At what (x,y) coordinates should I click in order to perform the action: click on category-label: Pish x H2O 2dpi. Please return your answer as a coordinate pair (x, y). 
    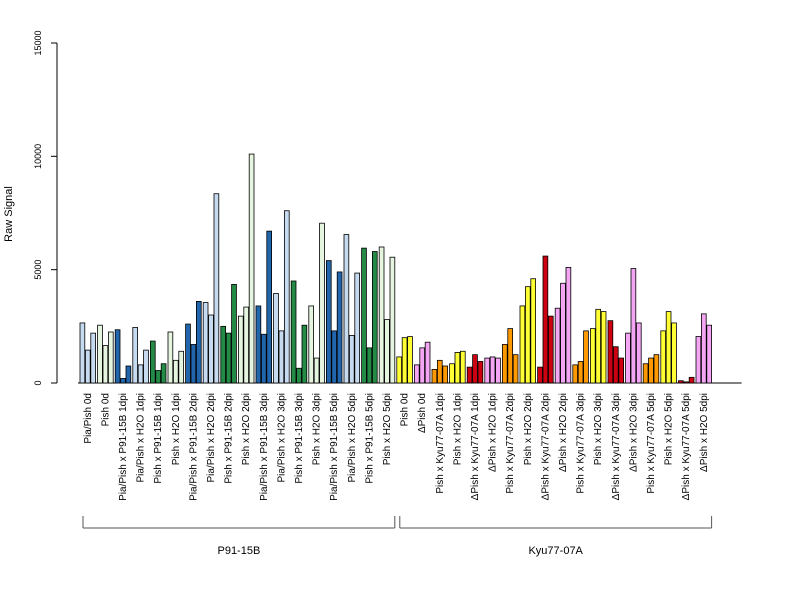
    Looking at the image, I should click on (246, 429).